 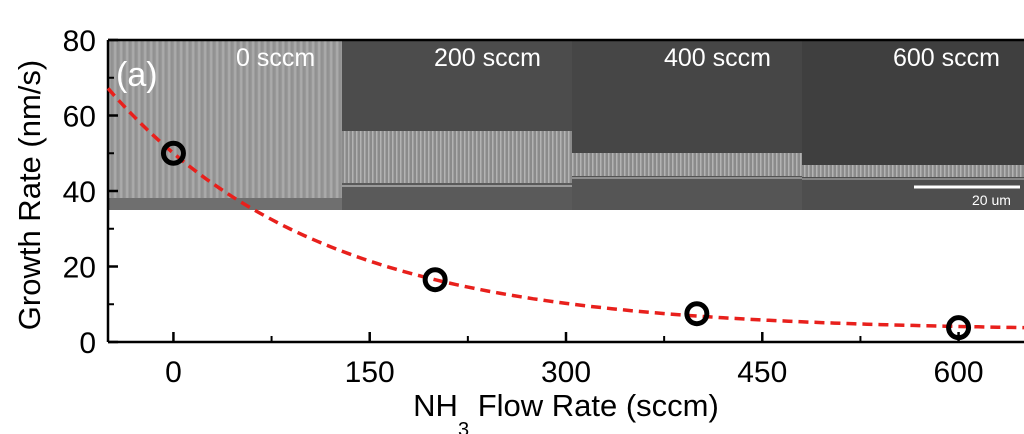 I want to click on x-tick-label: 450, so click(x=762, y=372).